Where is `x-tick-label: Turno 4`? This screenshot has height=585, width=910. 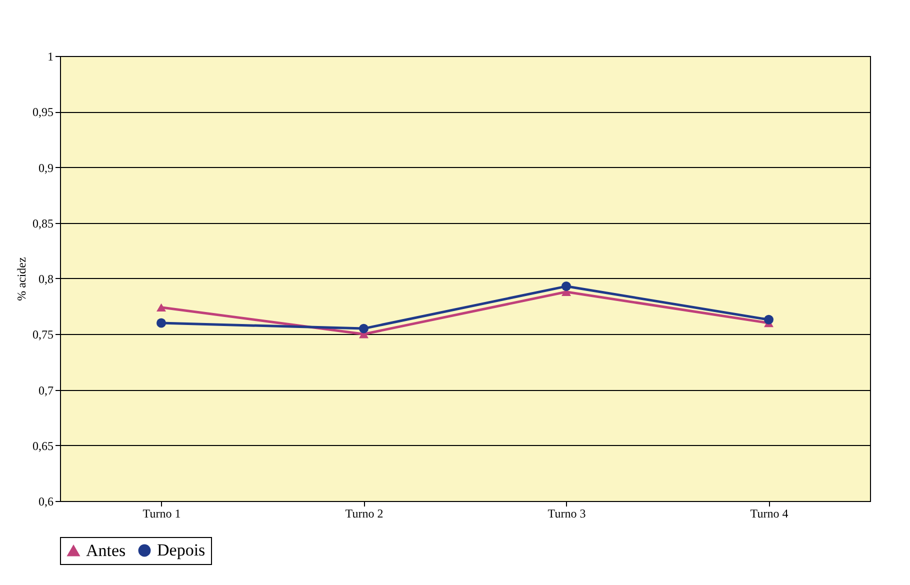 x-tick-label: Turno 4 is located at coordinates (769, 513).